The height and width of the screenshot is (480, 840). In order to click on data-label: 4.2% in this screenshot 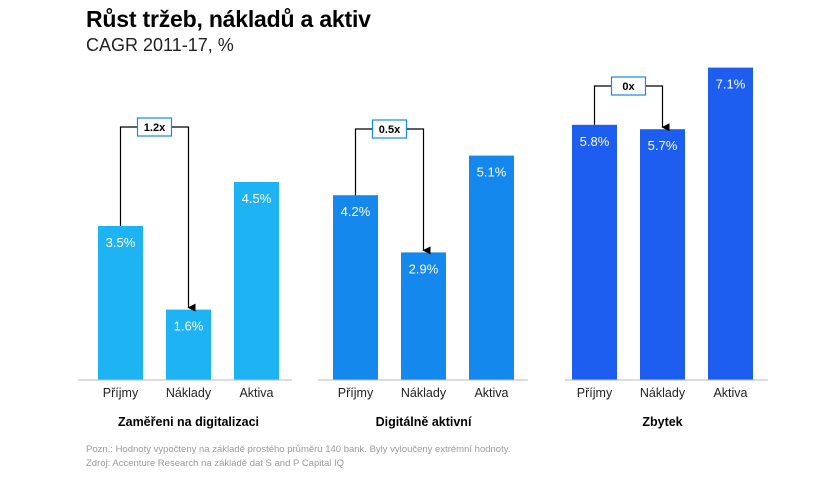, I will do `click(356, 211)`.